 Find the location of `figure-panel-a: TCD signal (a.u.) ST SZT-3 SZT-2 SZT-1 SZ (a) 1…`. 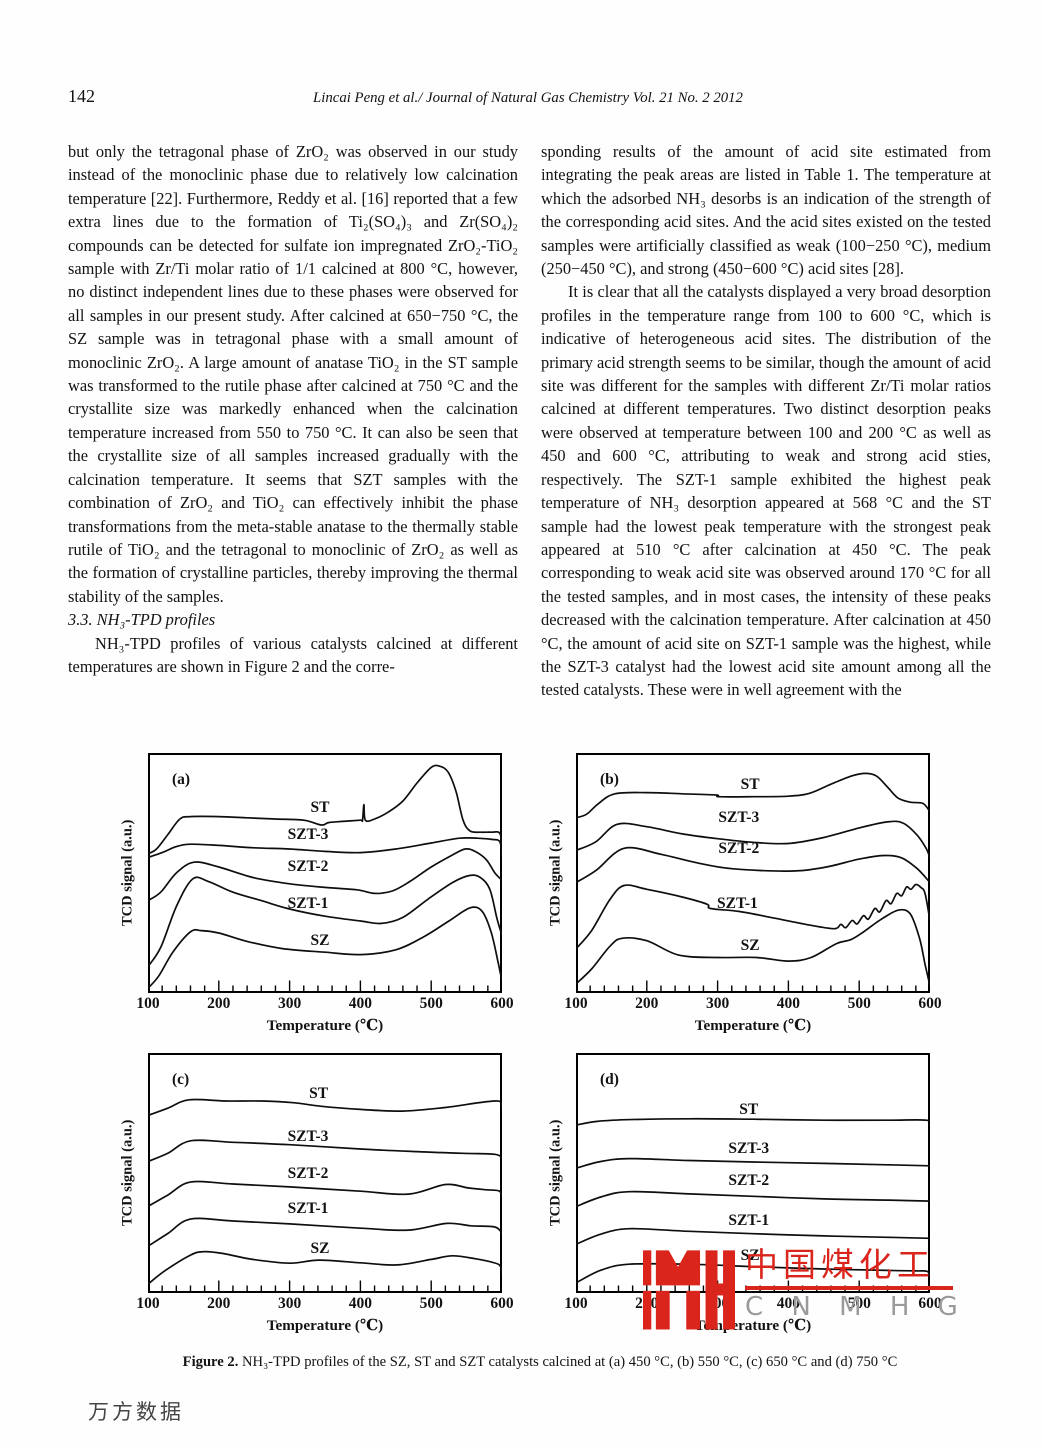

figure-panel-a: TCD signal (a.u.) ST SZT-3 SZT-2 SZT-1 SZ (a) 1… is located at coordinates (326, 892).